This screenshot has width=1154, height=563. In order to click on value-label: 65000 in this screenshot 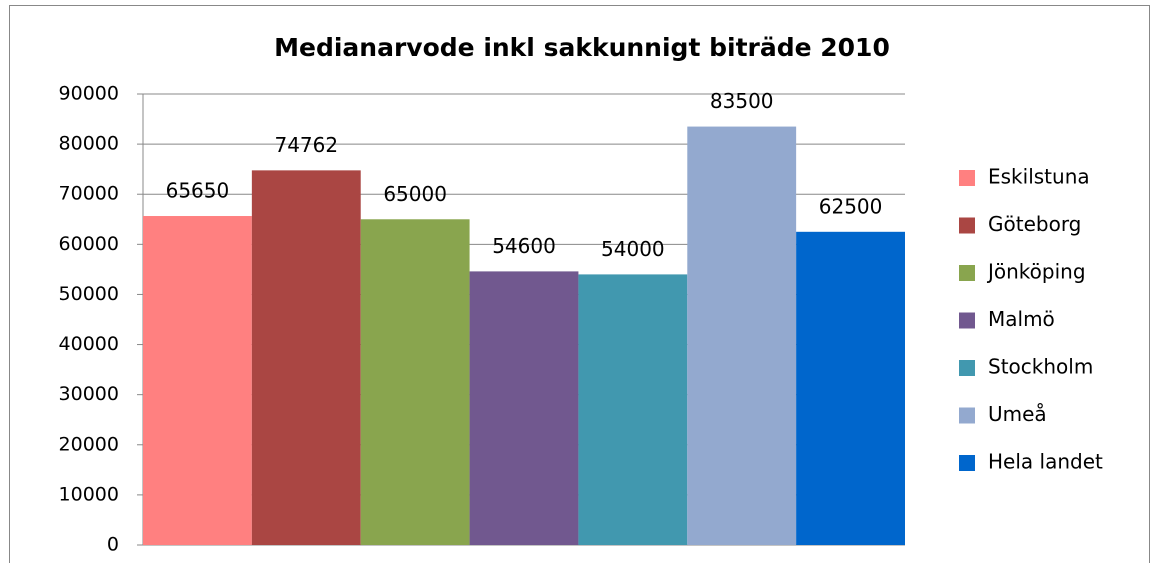, I will do `click(415, 194)`.